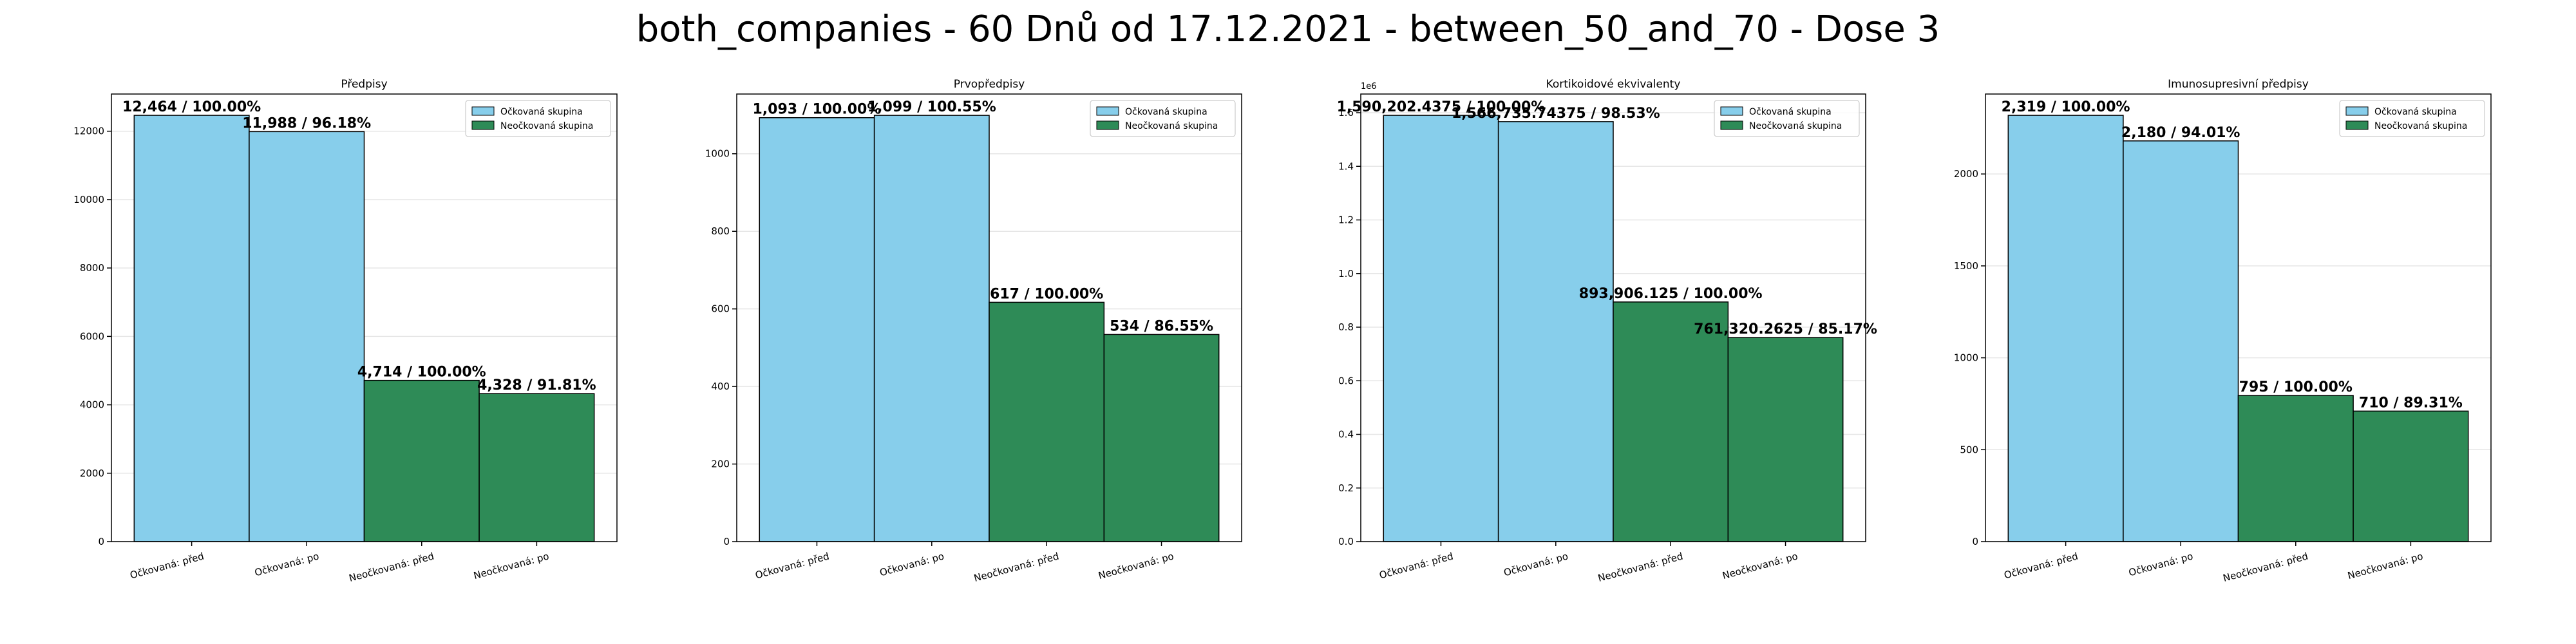 The width and height of the screenshot is (2576, 644). What do you see at coordinates (2411, 403) in the screenshot?
I see `data-label: 710 / 89.31%` at bounding box center [2411, 403].